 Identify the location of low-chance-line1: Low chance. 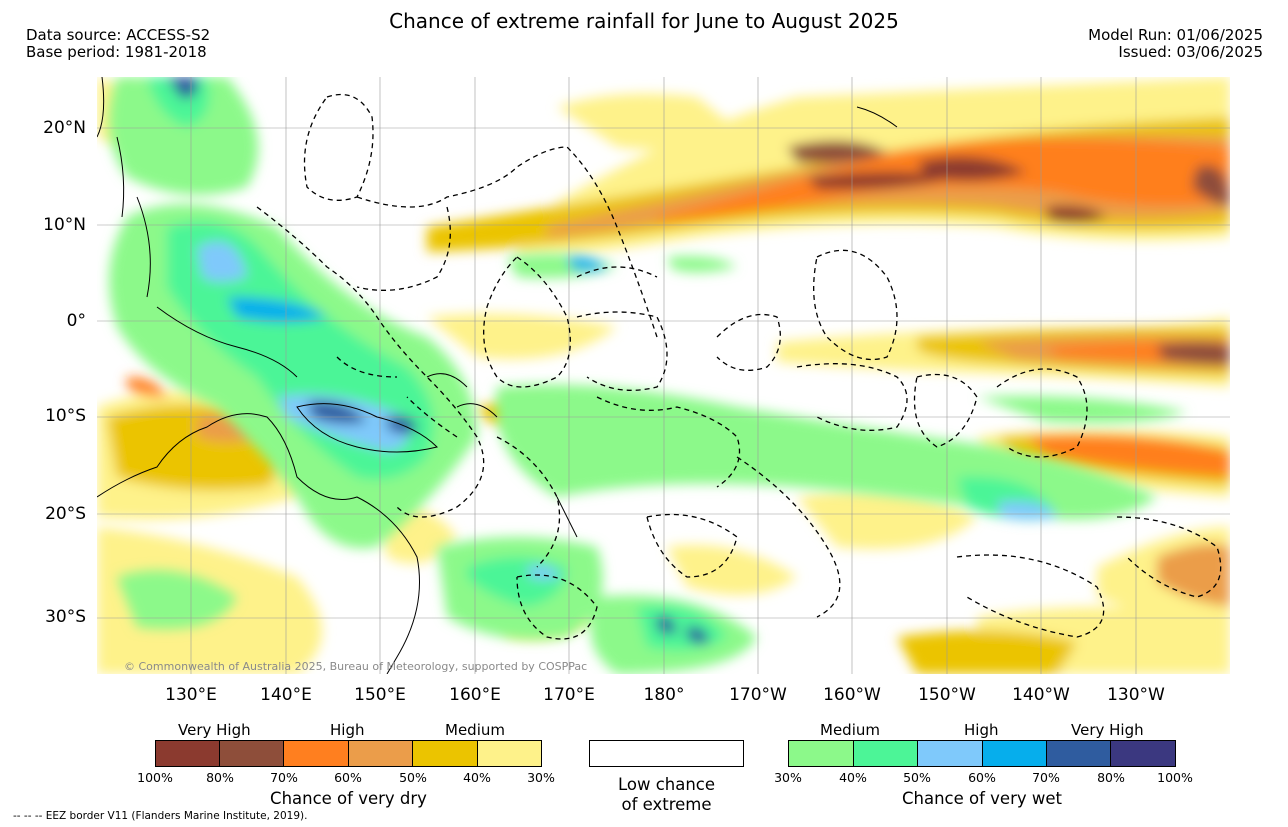
(666, 784).